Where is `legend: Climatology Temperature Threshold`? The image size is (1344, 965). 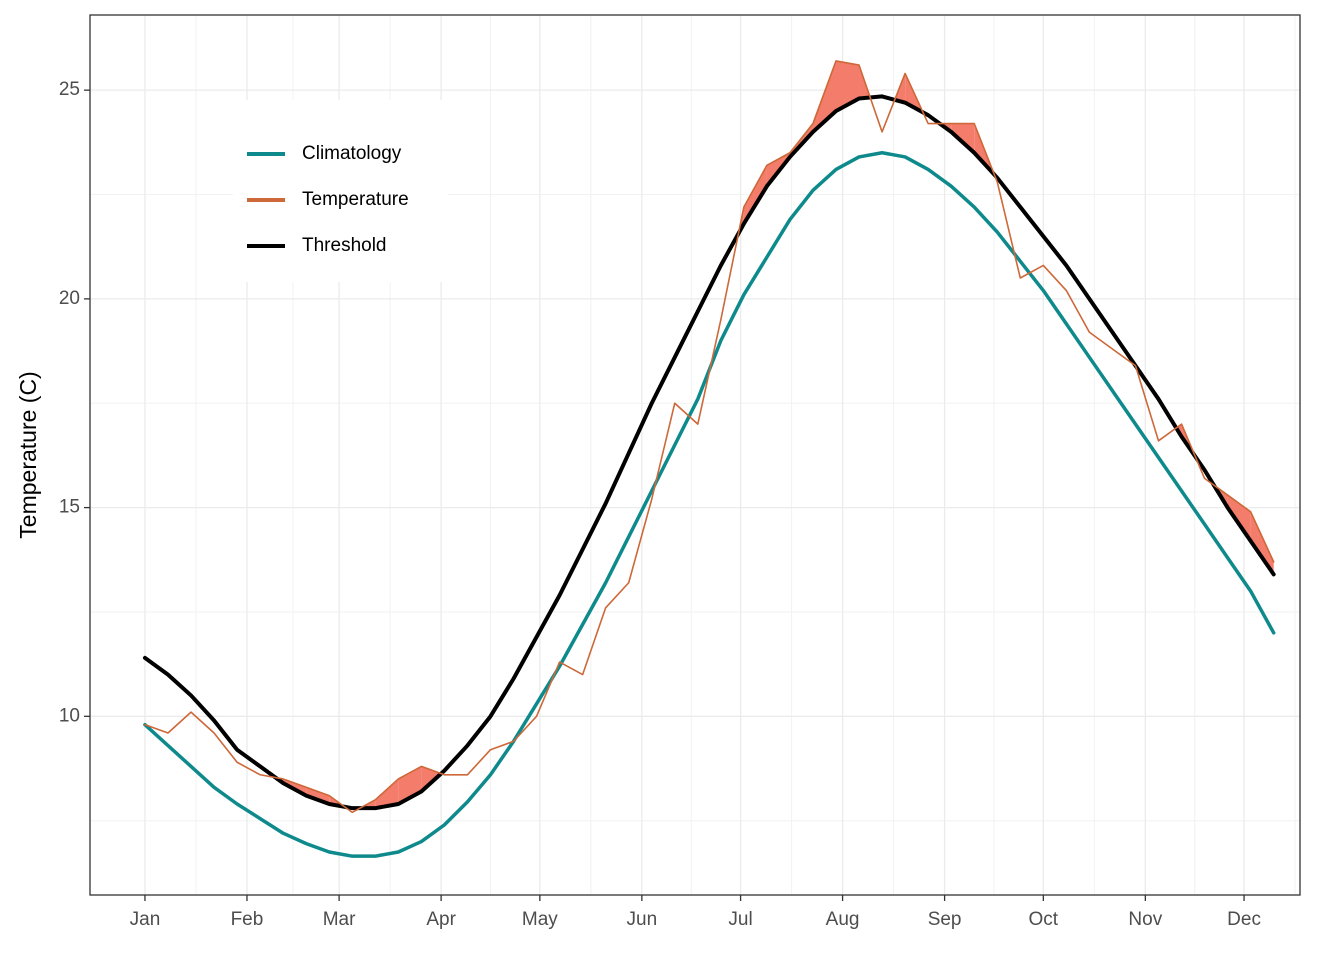 legend: Climatology Temperature Threshold is located at coordinates (340, 191).